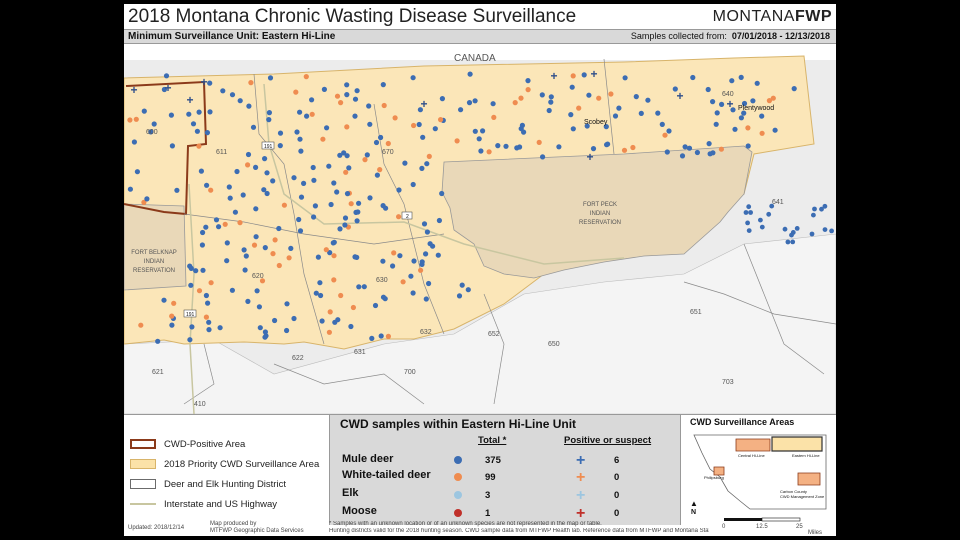 The width and height of the screenshot is (960, 540). Describe the element at coordinates (431, 115) in the screenshot. I see `positive-marks: + + + + + + + + + +` at that location.